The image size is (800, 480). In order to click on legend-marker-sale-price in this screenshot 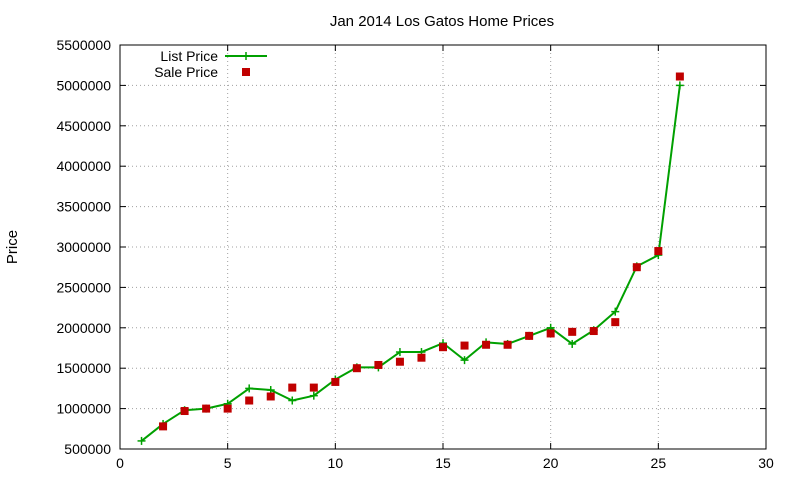, I will do `click(246, 72)`.